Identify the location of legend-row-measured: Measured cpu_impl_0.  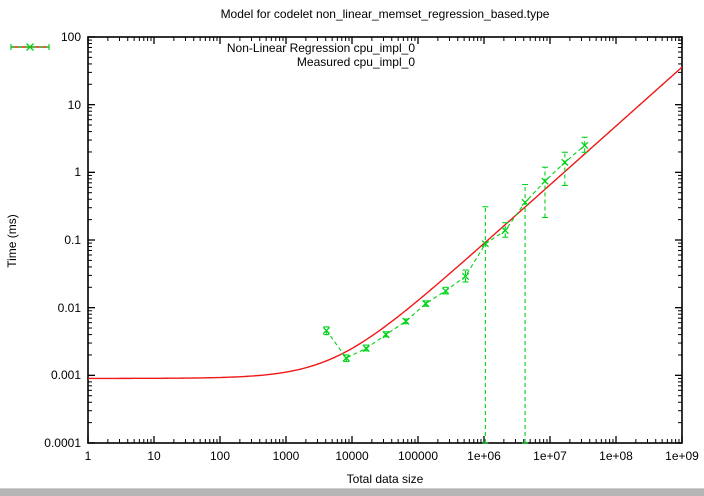
(212, 56).